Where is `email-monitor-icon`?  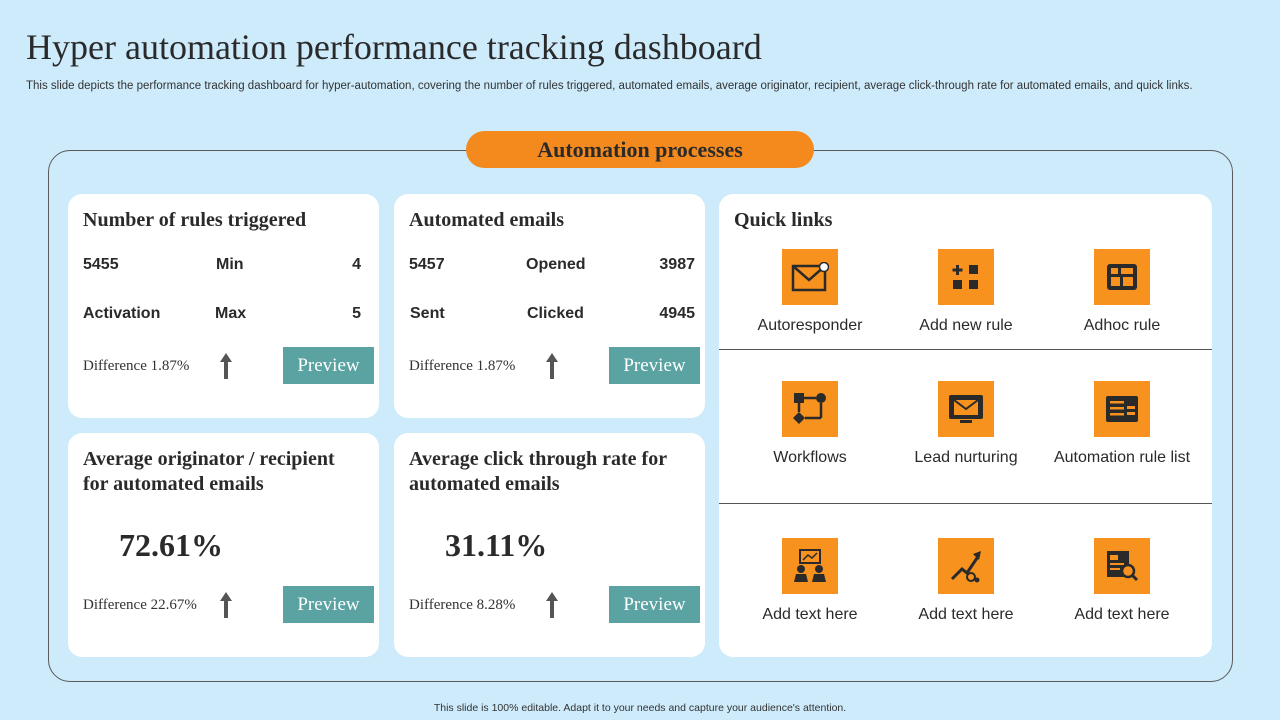 email-monitor-icon is located at coordinates (966, 409).